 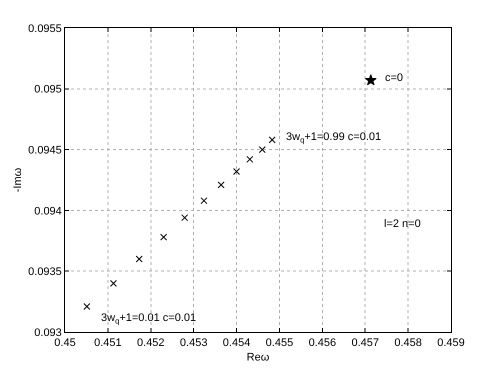 I want to click on y-tick-label: 0.0935, so click(x=45, y=272).